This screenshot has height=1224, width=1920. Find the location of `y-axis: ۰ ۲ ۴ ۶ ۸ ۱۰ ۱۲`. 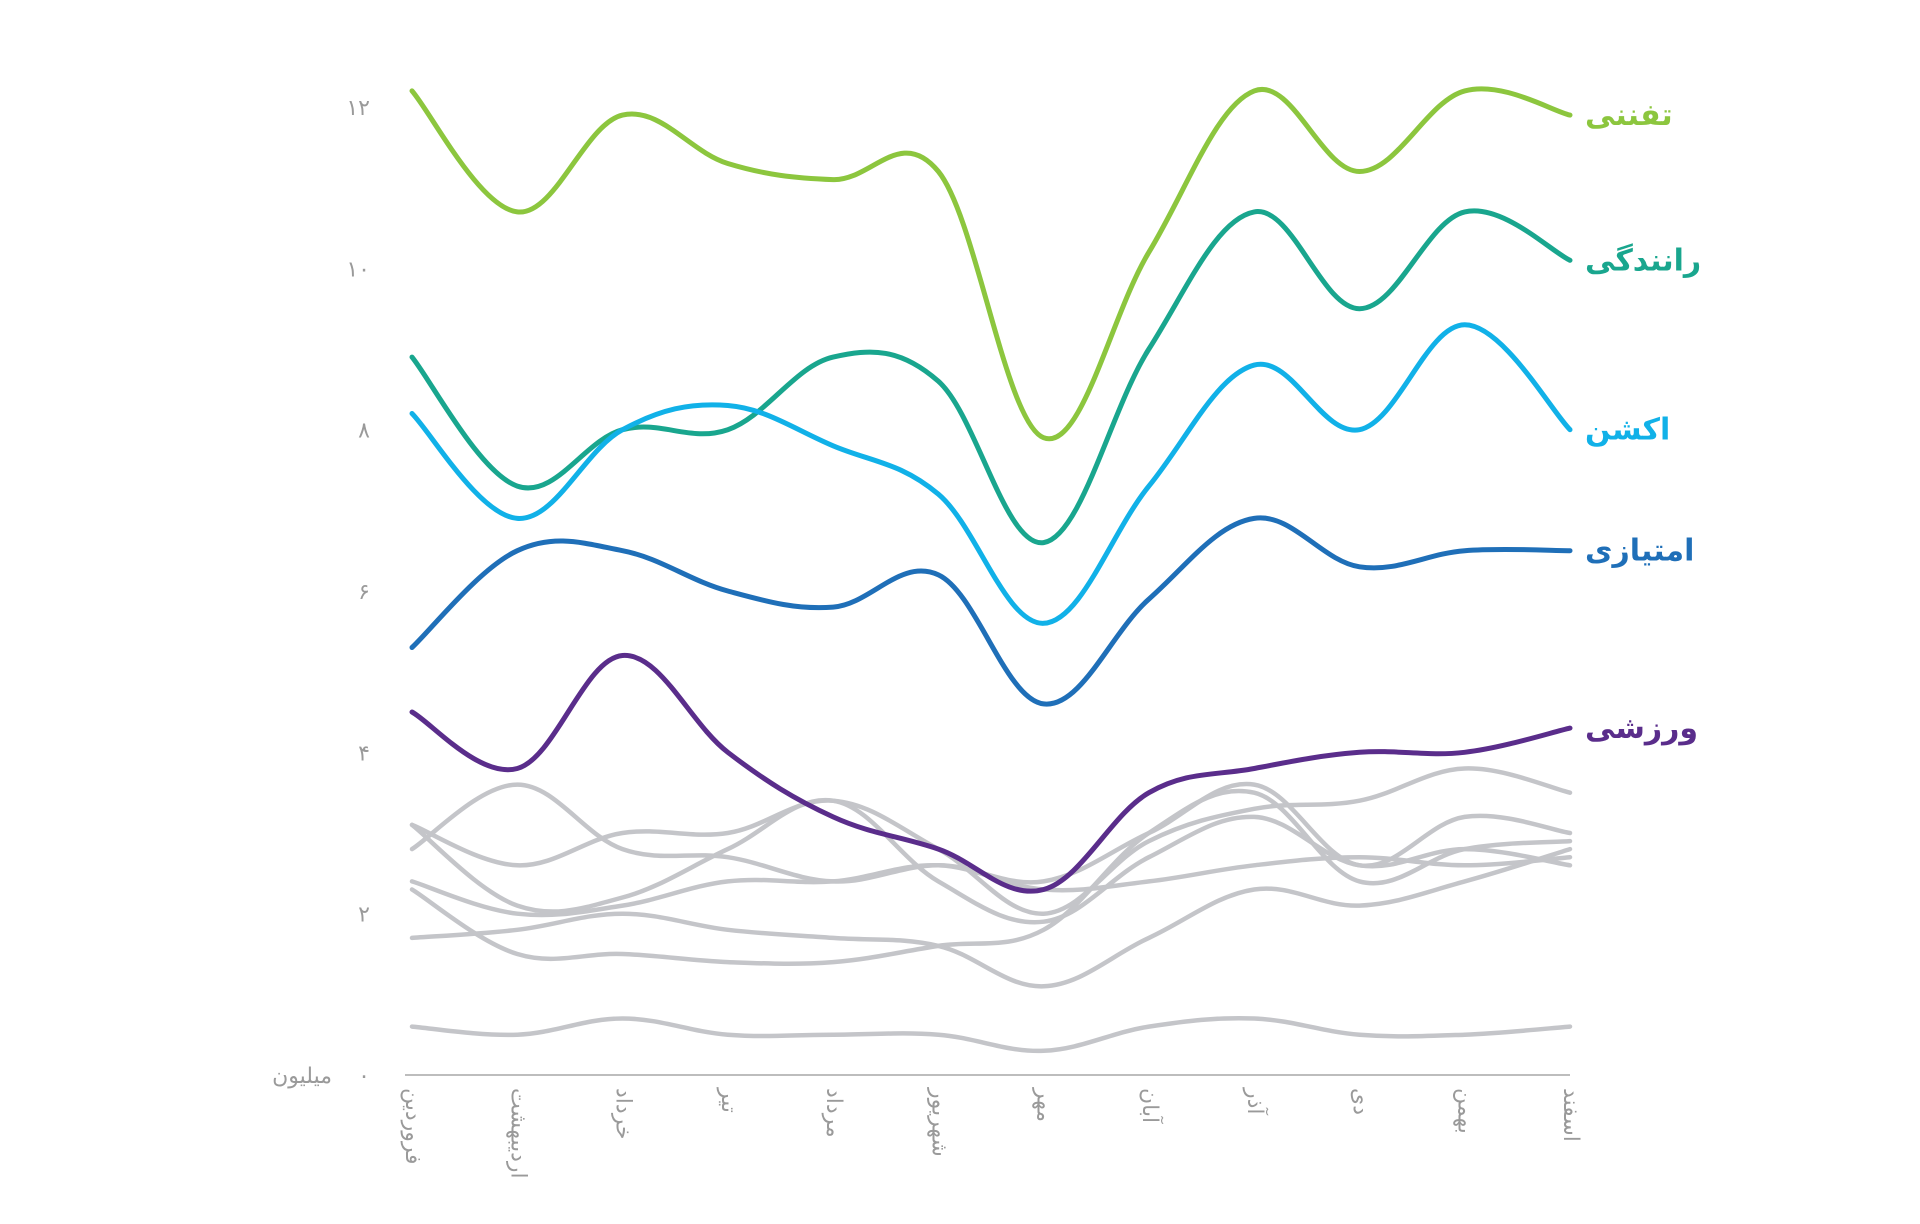

y-axis: ۰ ۲ ۴ ۶ ۸ ۱۰ ۱۲ is located at coordinates (358, 592).